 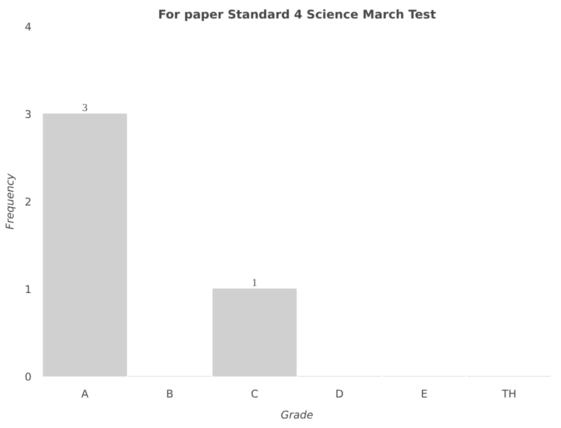 I want to click on y-axis-title: Frequency, so click(x=10, y=201).